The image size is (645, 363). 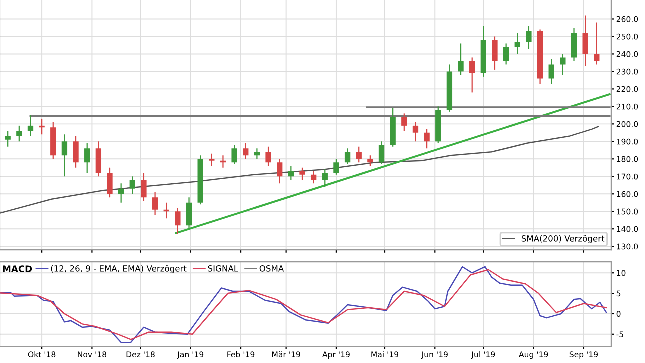 I want to click on legend-label: OSMA, so click(x=272, y=269).